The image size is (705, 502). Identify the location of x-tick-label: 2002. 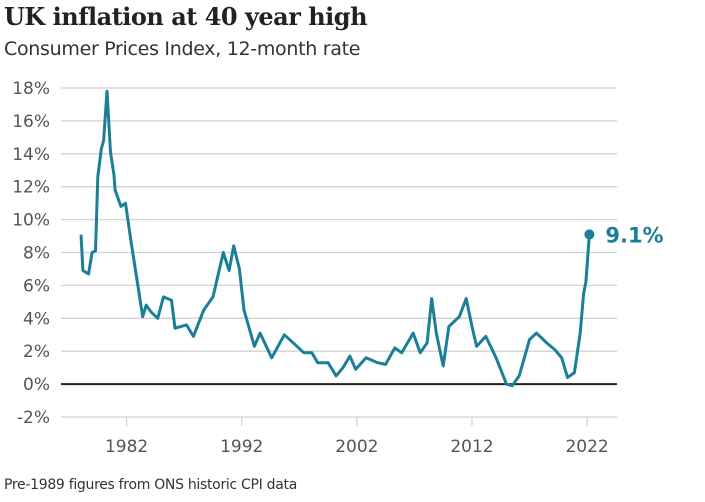
(356, 447).